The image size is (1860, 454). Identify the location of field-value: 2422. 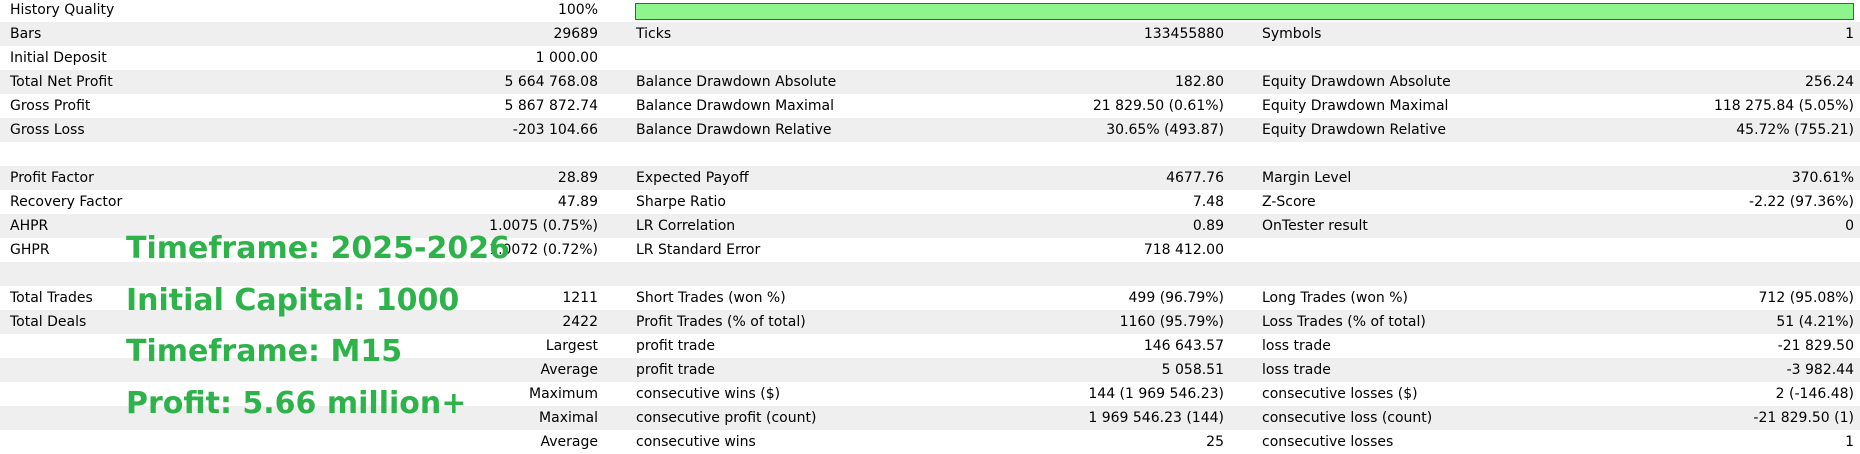
(580, 322).